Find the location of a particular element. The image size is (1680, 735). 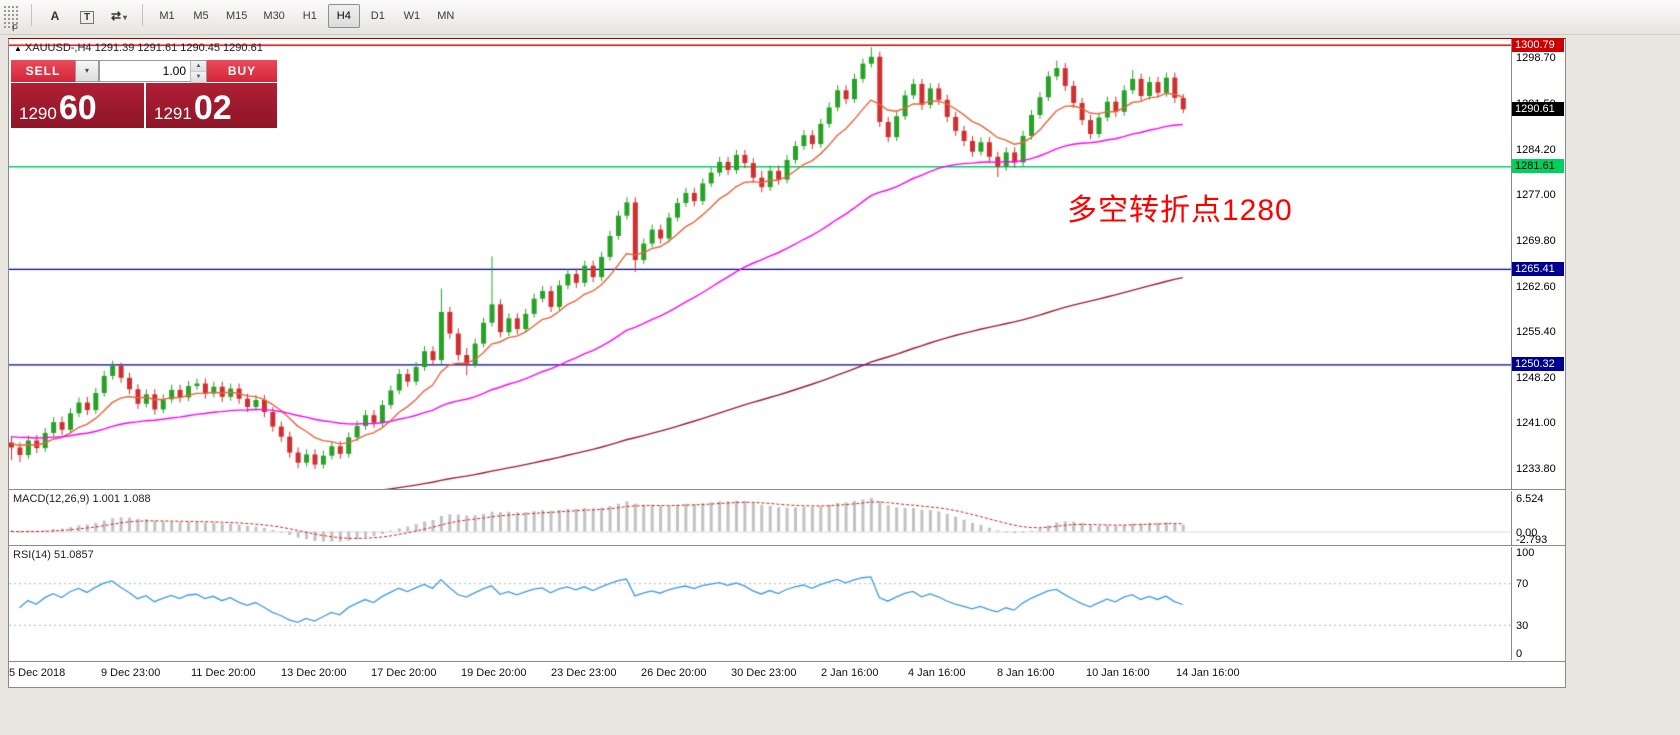

price-badge: 1265.41 is located at coordinates (1538, 268).